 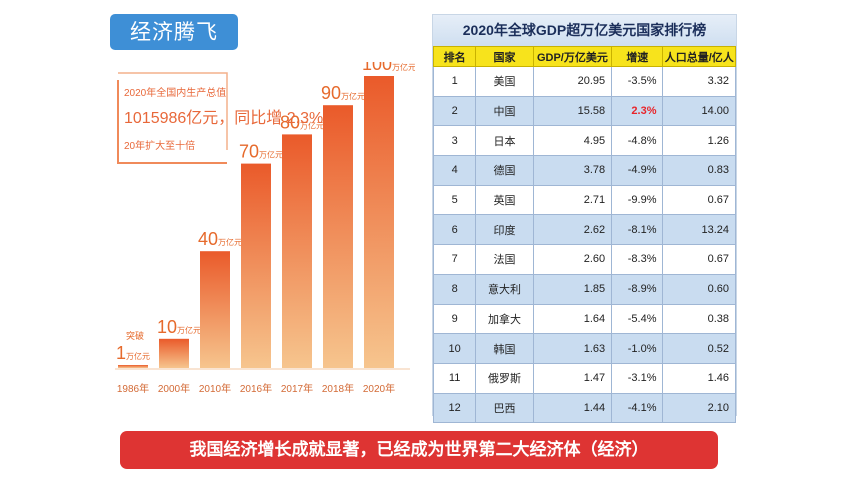 I want to click on cell-country: 德国, so click(x=504, y=170).